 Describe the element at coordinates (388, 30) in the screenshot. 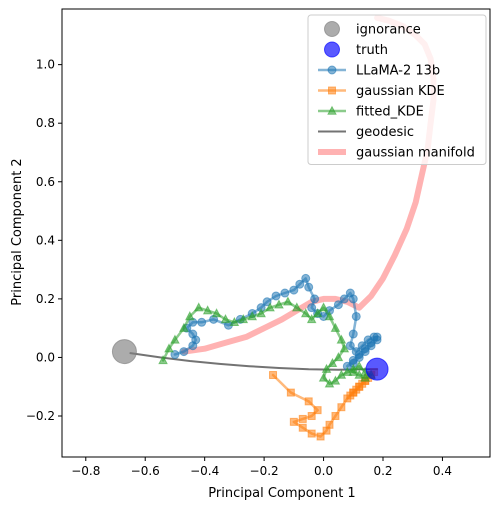

I see `legend-ignorance-label: ignorance` at that location.